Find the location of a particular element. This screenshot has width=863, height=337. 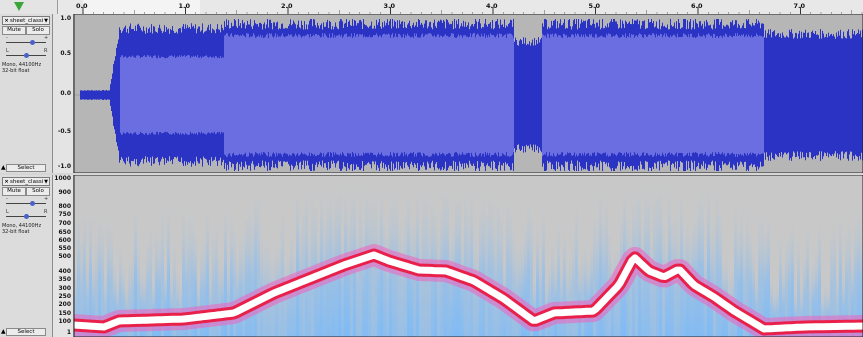

amplitude-scale-label: 0.5 is located at coordinates (65, 53).